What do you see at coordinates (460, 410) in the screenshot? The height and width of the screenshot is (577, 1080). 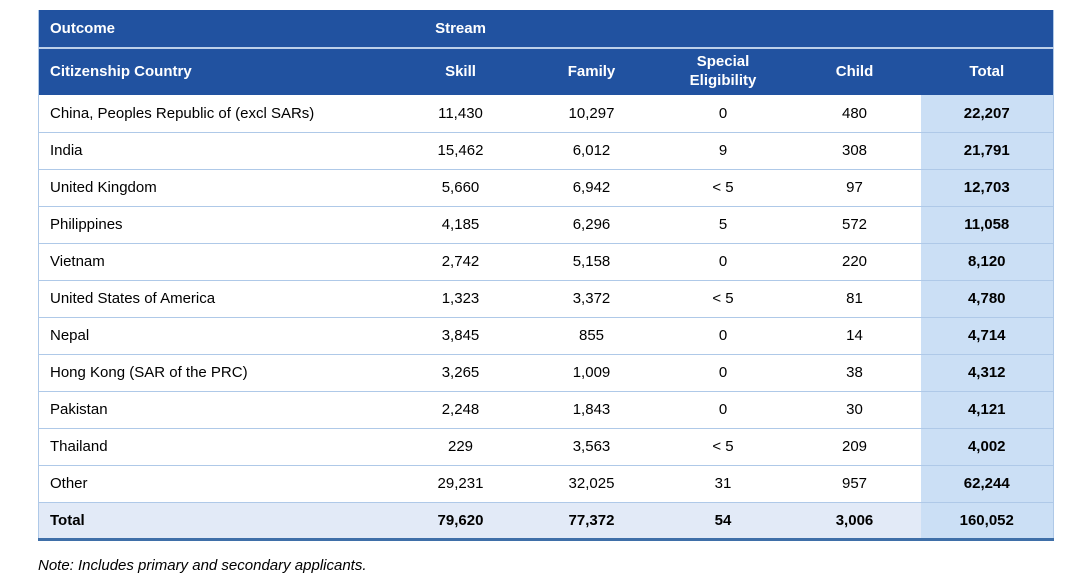 I see `skill-cell: 2,248` at bounding box center [460, 410].